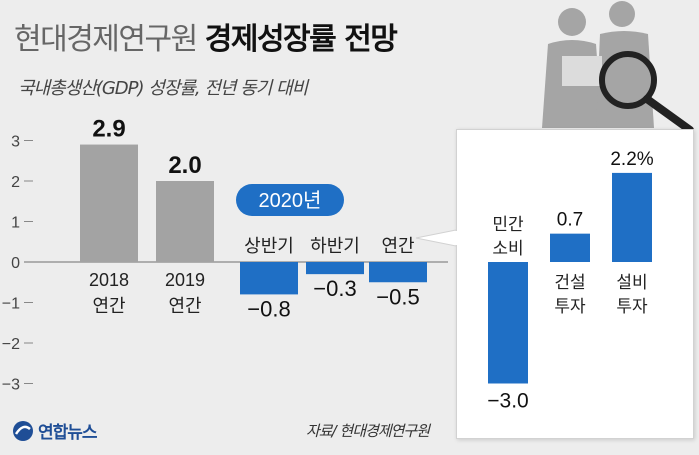 The width and height of the screenshot is (699, 455). Describe the element at coordinates (11, 385) in the screenshot. I see `y-tick-label: −3` at that location.